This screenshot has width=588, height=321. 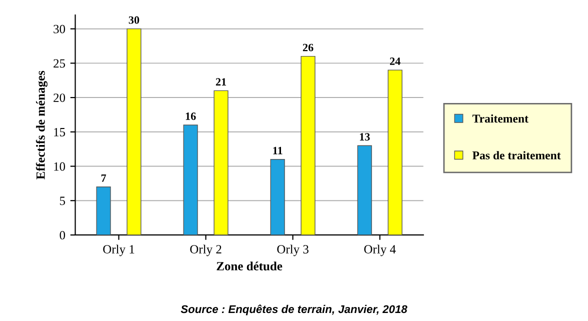 What do you see at coordinates (249, 266) in the screenshot?
I see `x-axis-title: Zone détude` at bounding box center [249, 266].